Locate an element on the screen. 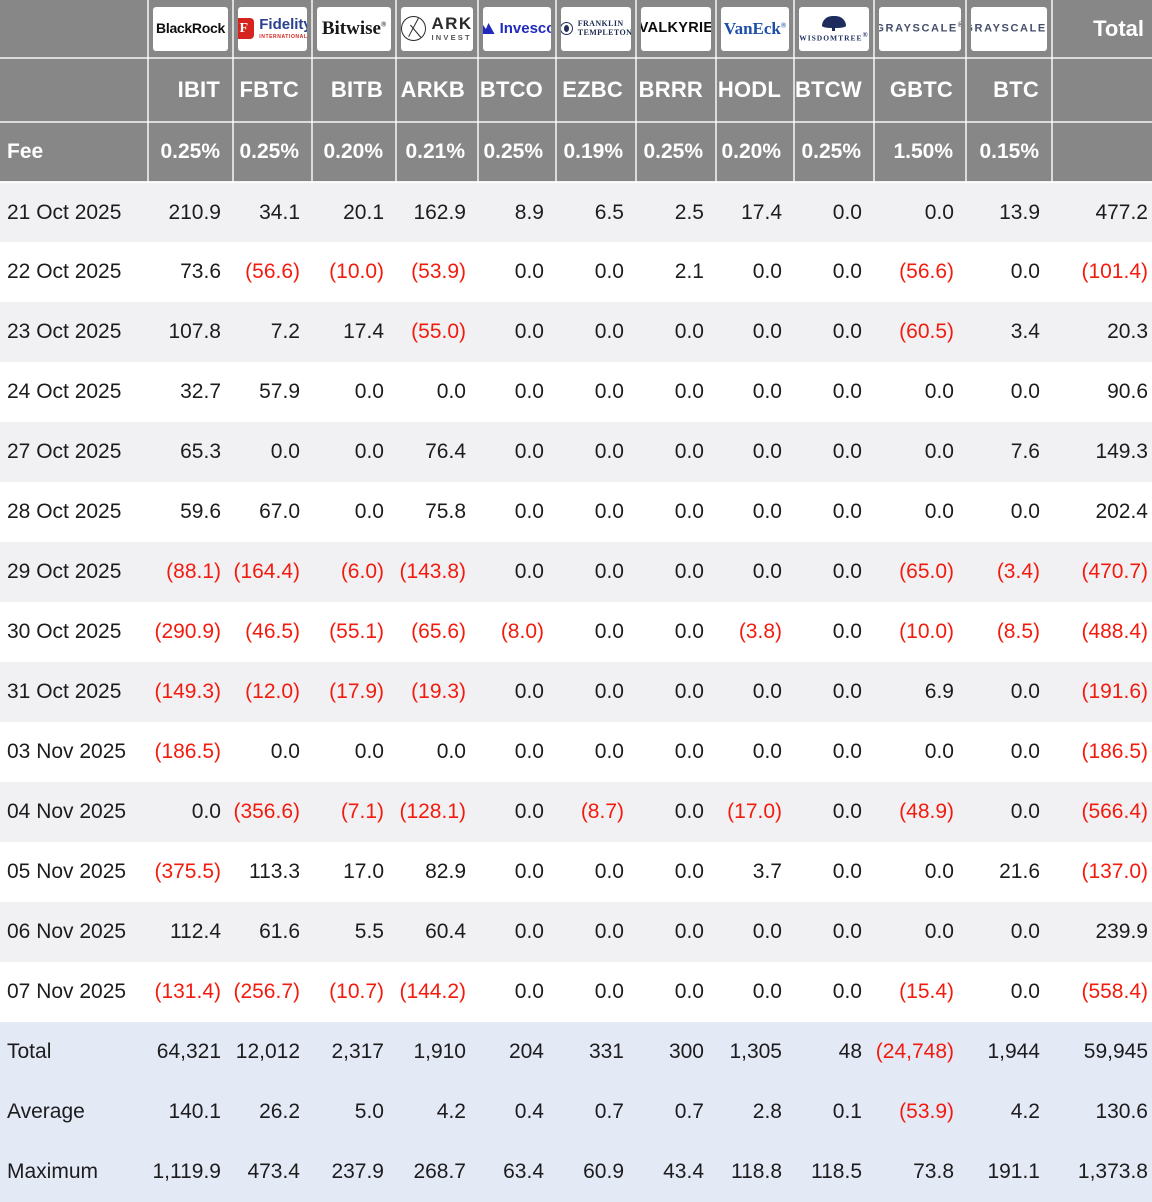  flow-value: 210.9 is located at coordinates (190, 212).